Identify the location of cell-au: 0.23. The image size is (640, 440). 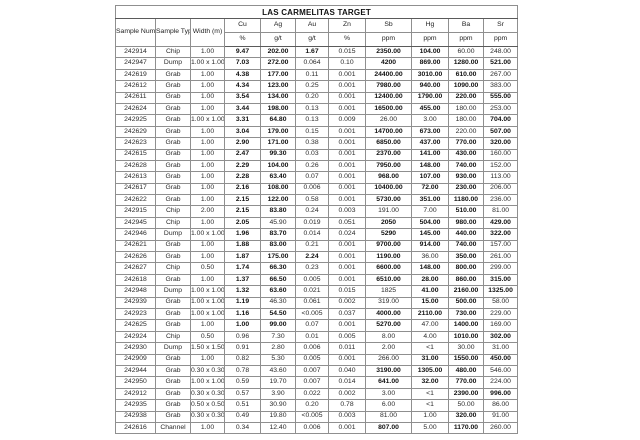
(312, 268).